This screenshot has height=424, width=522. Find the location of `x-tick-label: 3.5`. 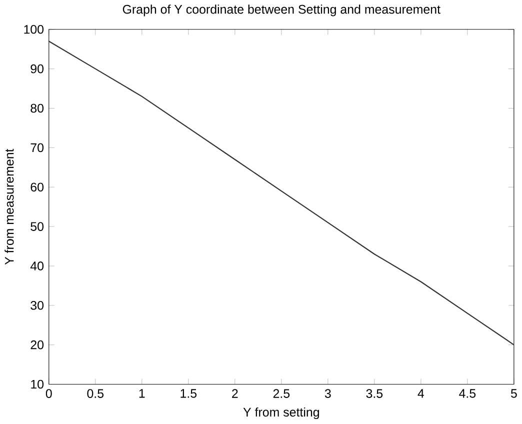

x-tick-label: 3.5 is located at coordinates (374, 393).